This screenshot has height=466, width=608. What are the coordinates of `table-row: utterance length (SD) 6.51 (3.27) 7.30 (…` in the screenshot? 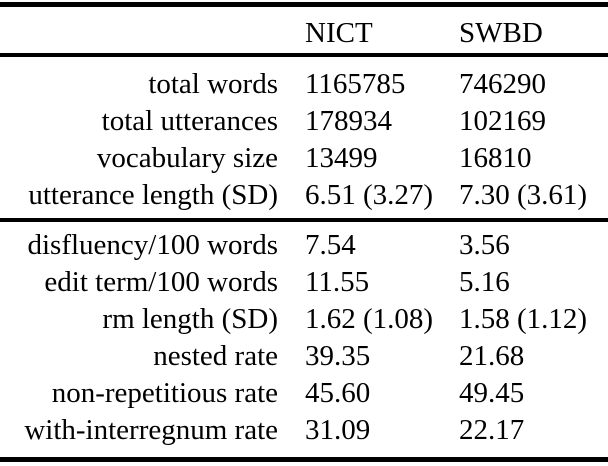 It's located at (304, 195).